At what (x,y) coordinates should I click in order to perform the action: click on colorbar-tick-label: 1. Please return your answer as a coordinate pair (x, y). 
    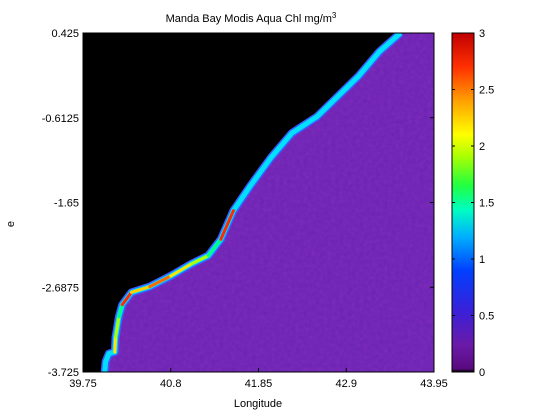
    Looking at the image, I should click on (482, 260).